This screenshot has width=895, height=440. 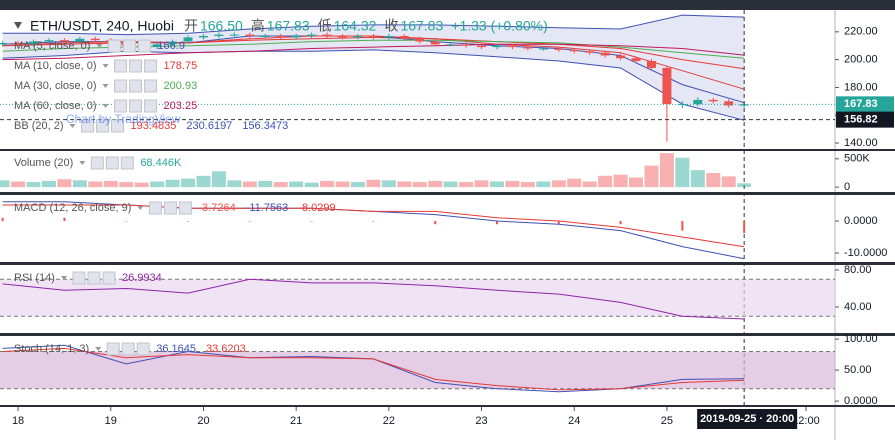 I want to click on last-price-box, so click(x=865, y=104).